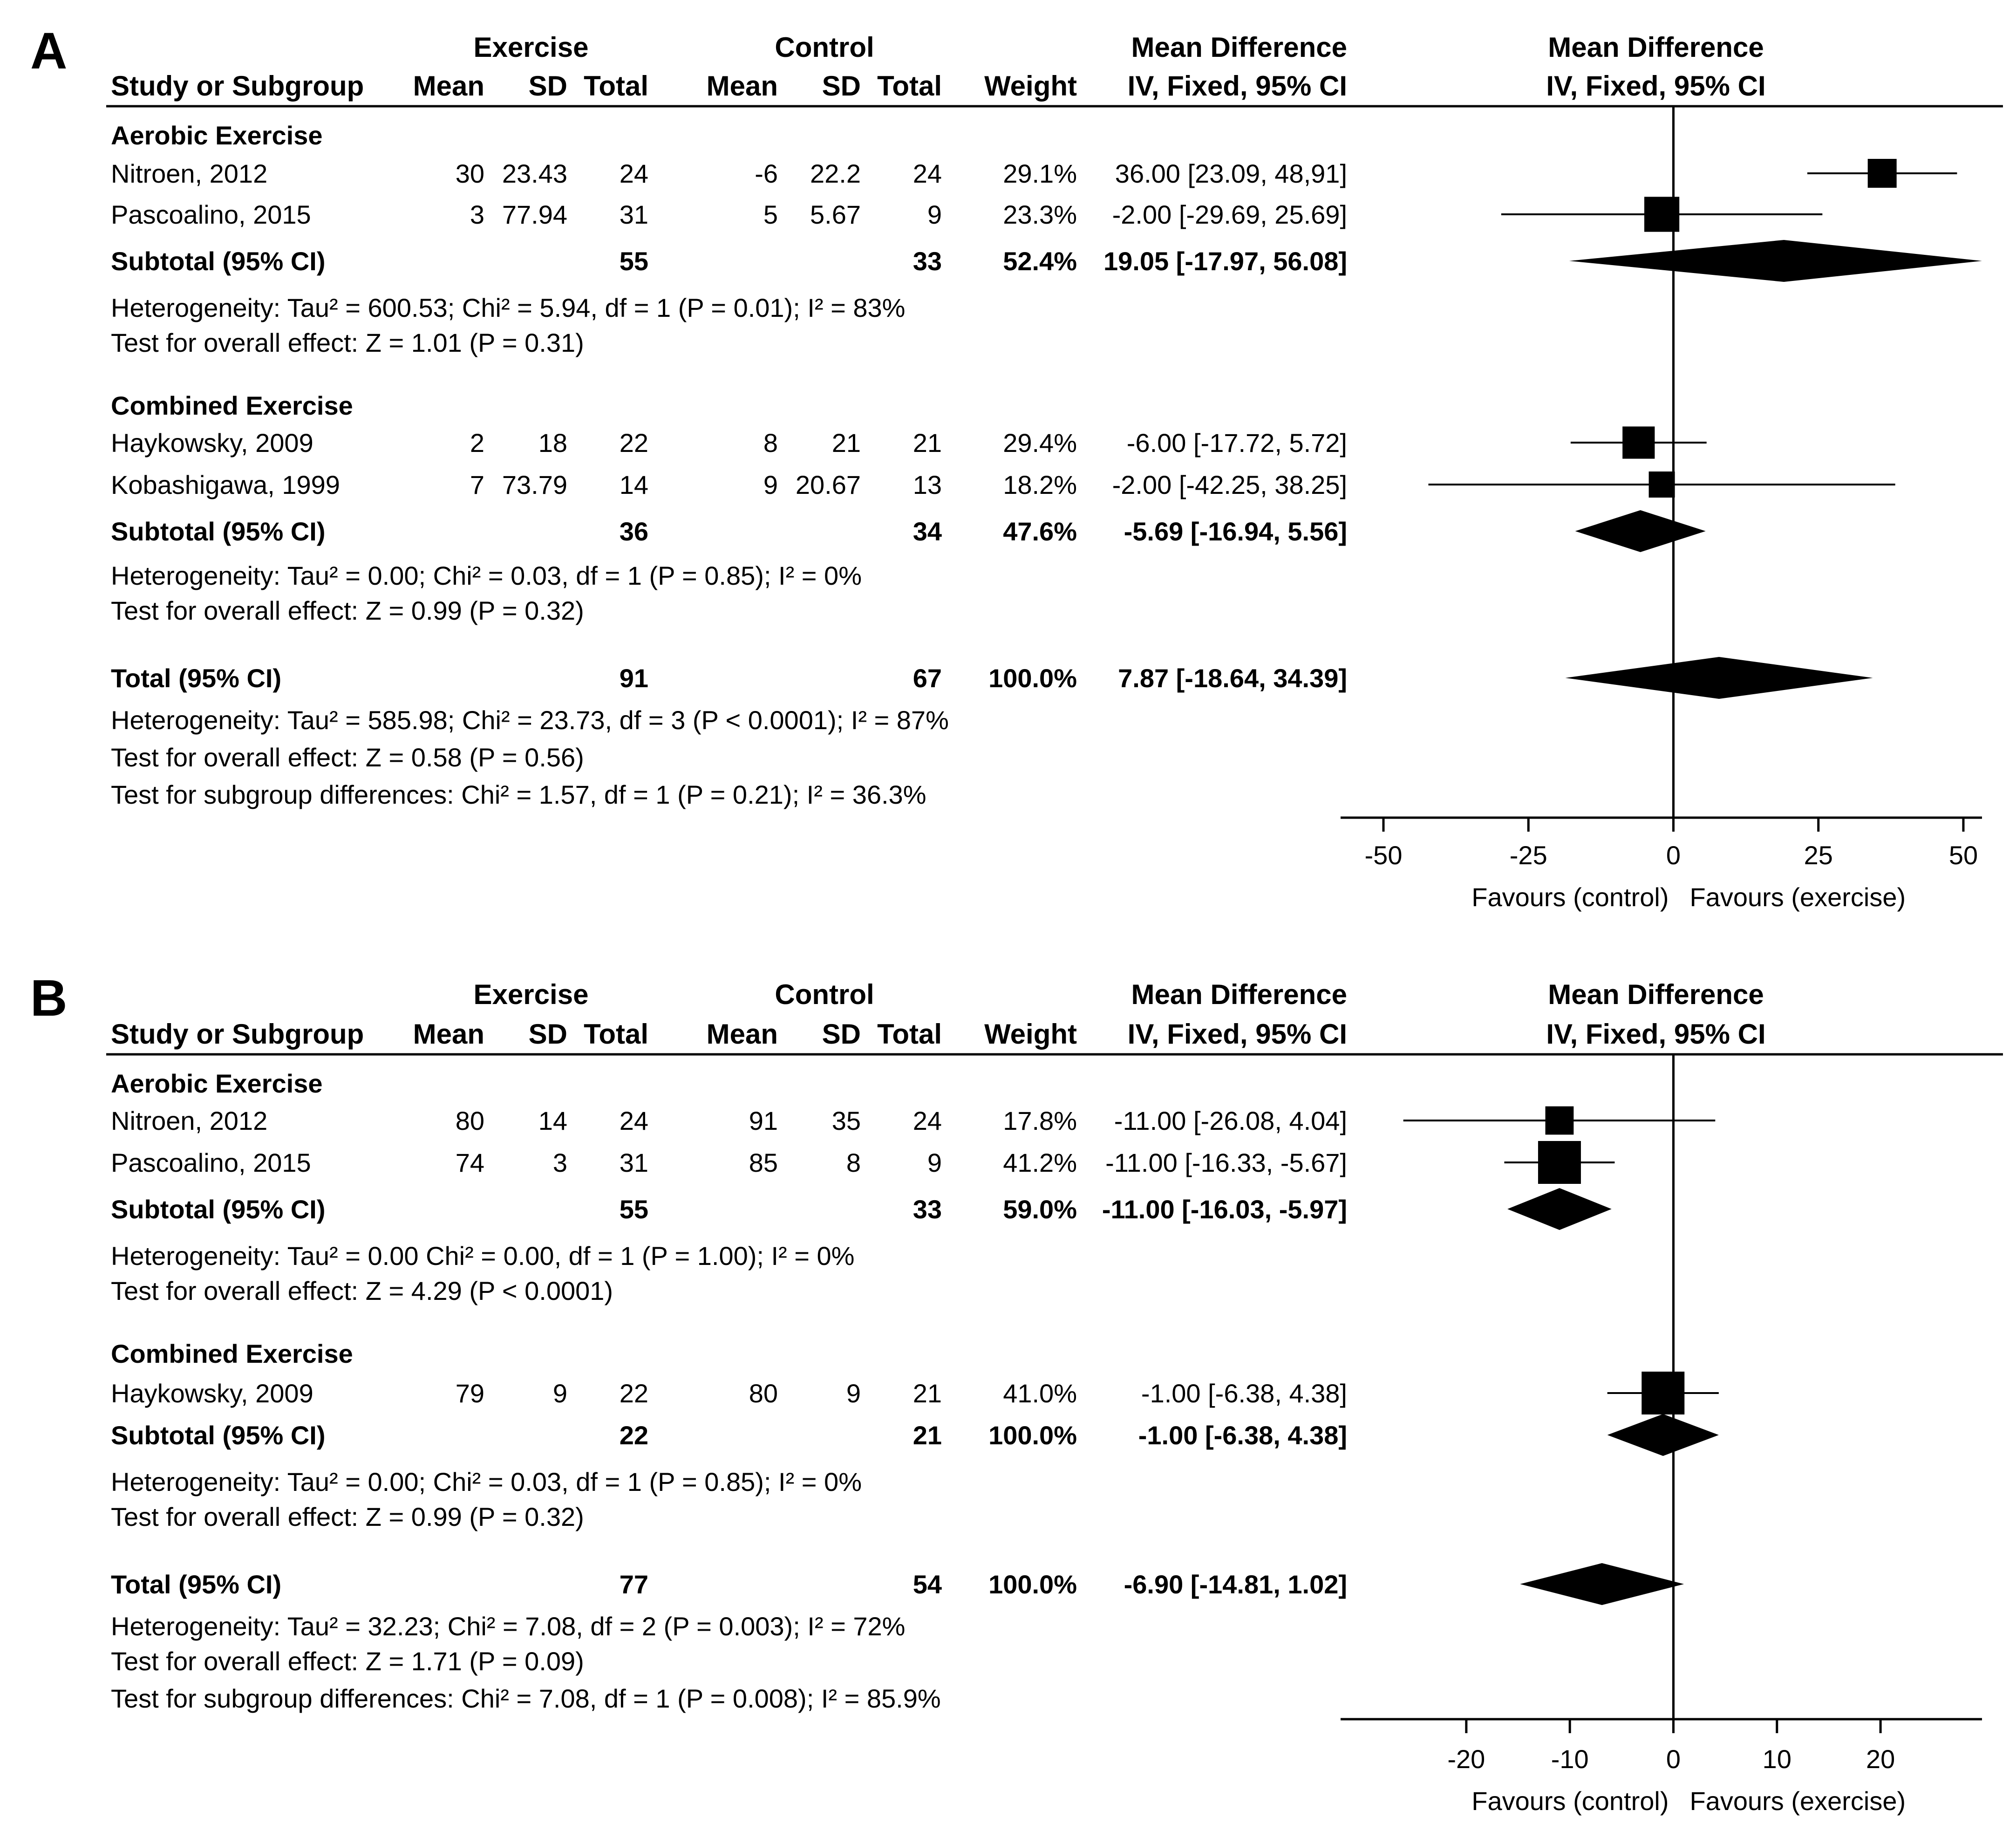 The width and height of the screenshot is (2016, 1831). What do you see at coordinates (828, 484) in the screenshot?
I see `control-sd: 20.67` at bounding box center [828, 484].